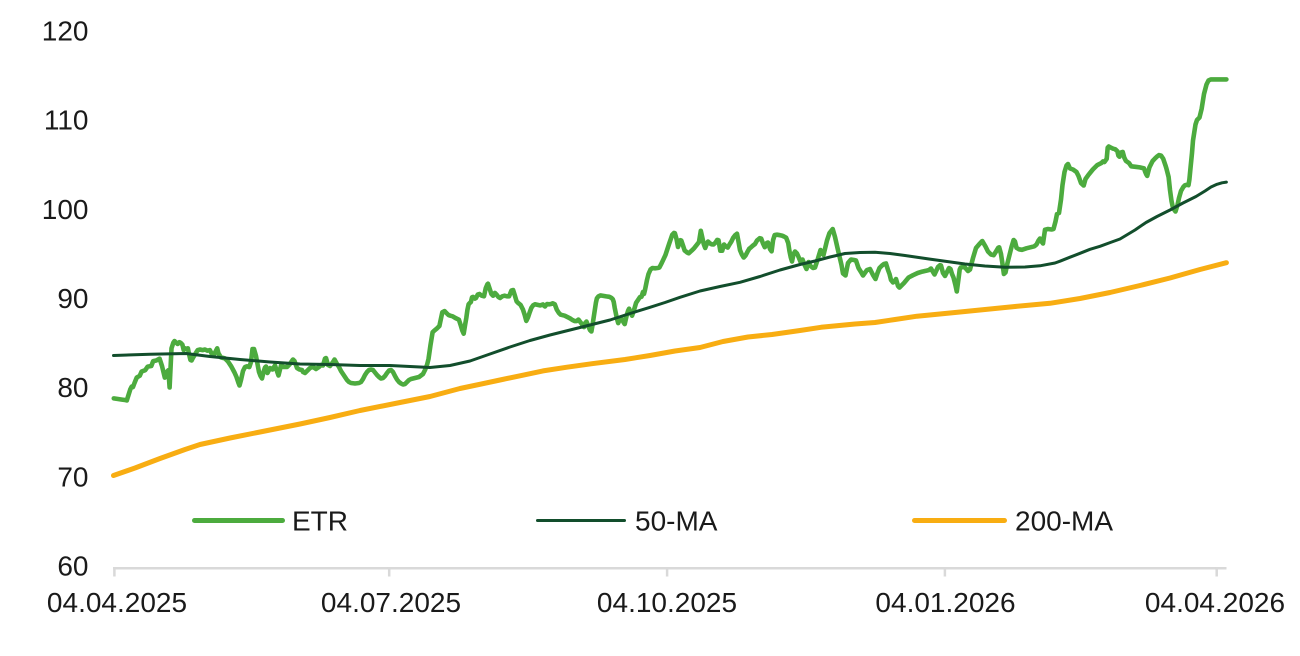  What do you see at coordinates (320, 521) in the screenshot?
I see `svg-text: ETR` at bounding box center [320, 521].